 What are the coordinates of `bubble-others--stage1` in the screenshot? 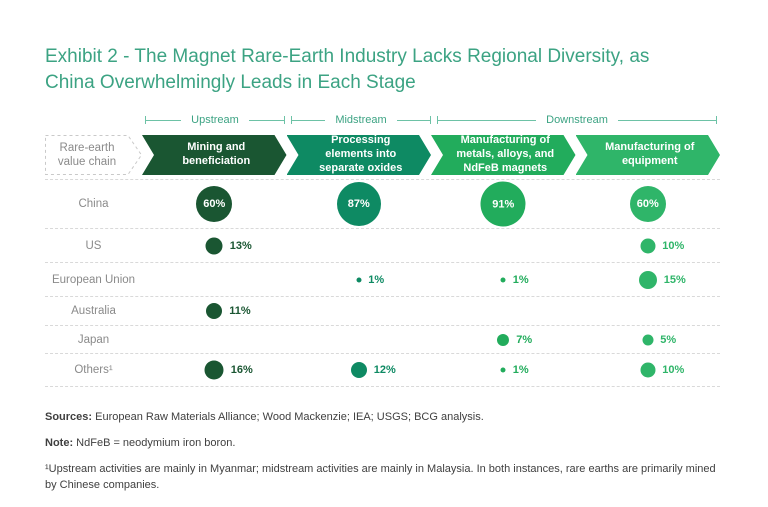 It's located at (214, 370).